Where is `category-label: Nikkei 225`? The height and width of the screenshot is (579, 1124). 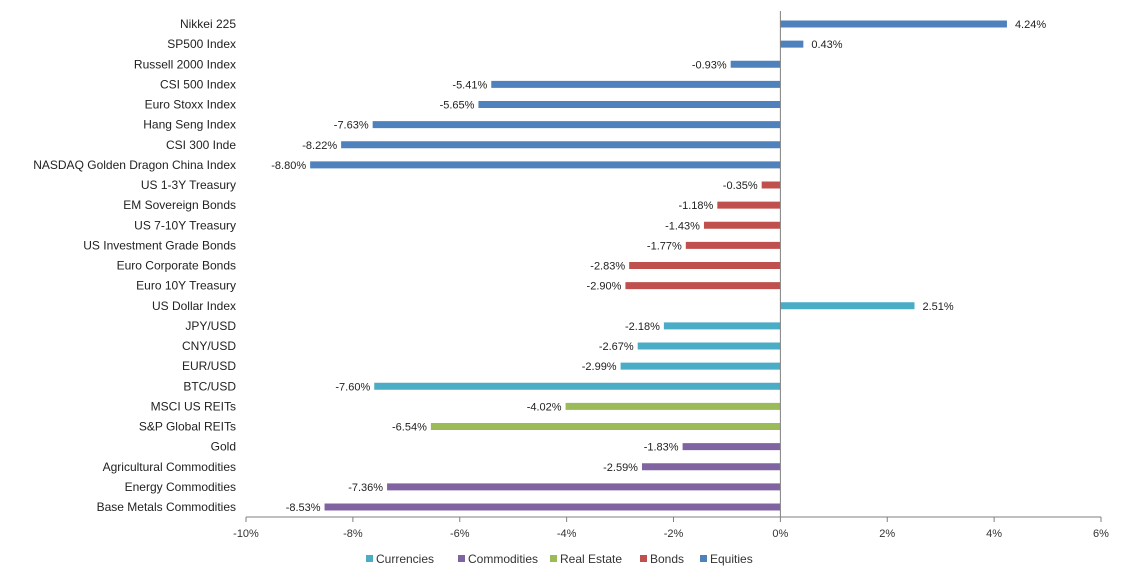 category-label: Nikkei 225 is located at coordinates (208, 24).